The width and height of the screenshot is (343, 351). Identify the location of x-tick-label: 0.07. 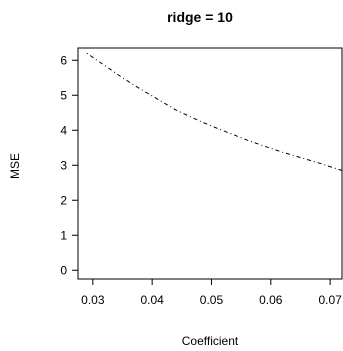
(330, 300).